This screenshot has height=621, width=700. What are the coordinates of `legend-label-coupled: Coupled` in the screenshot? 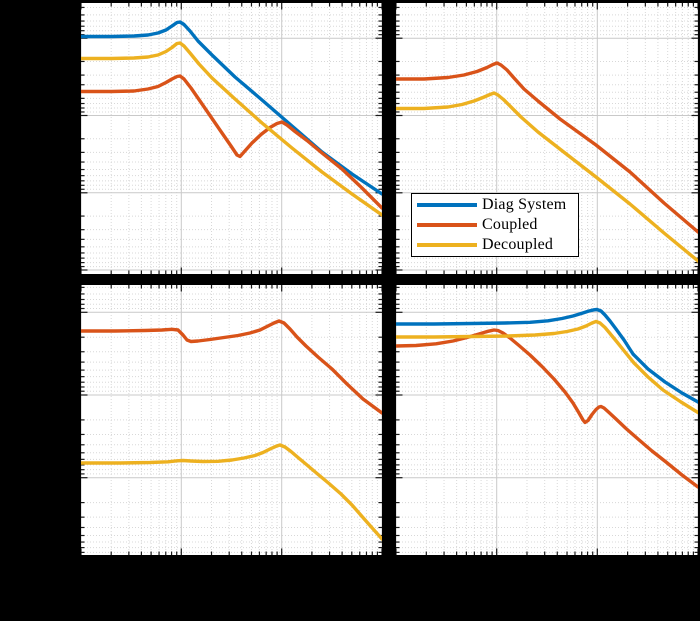 It's located at (510, 224).